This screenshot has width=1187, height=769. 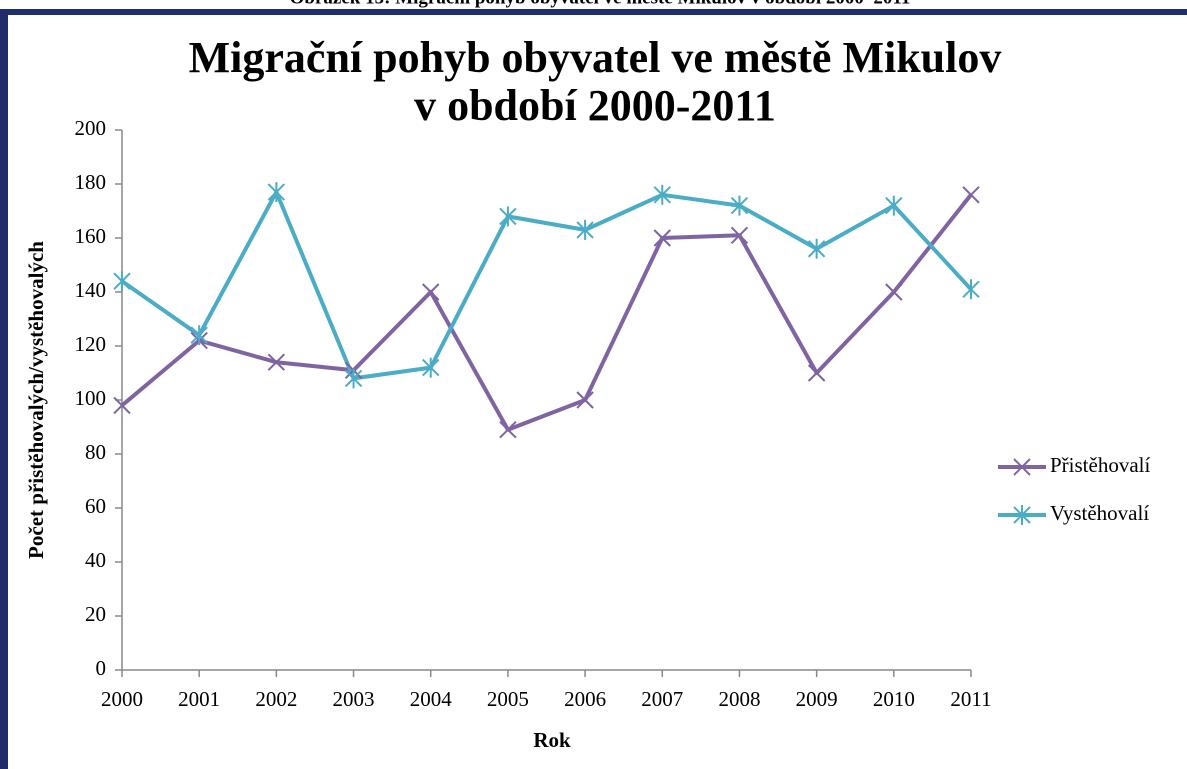 What do you see at coordinates (894, 699) in the screenshot?
I see `x-tick-label: 2010` at bounding box center [894, 699].